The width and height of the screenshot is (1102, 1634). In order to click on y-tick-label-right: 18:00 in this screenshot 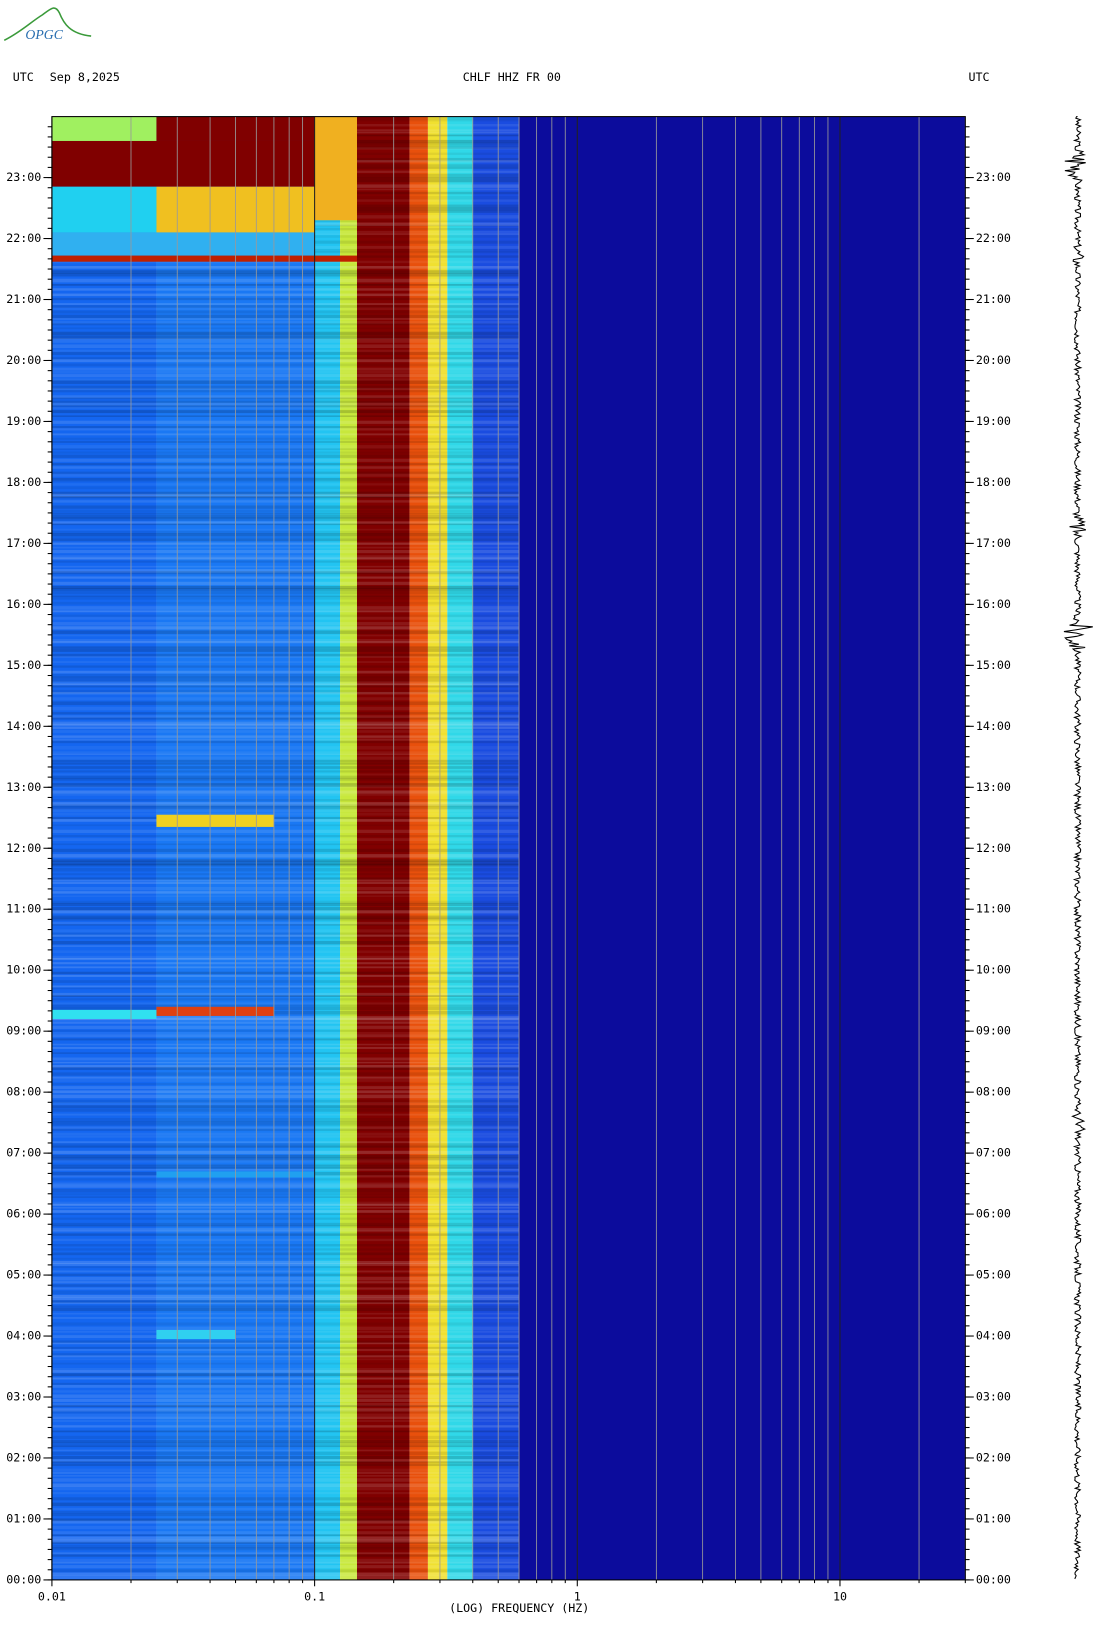, I will do `click(993, 482)`.